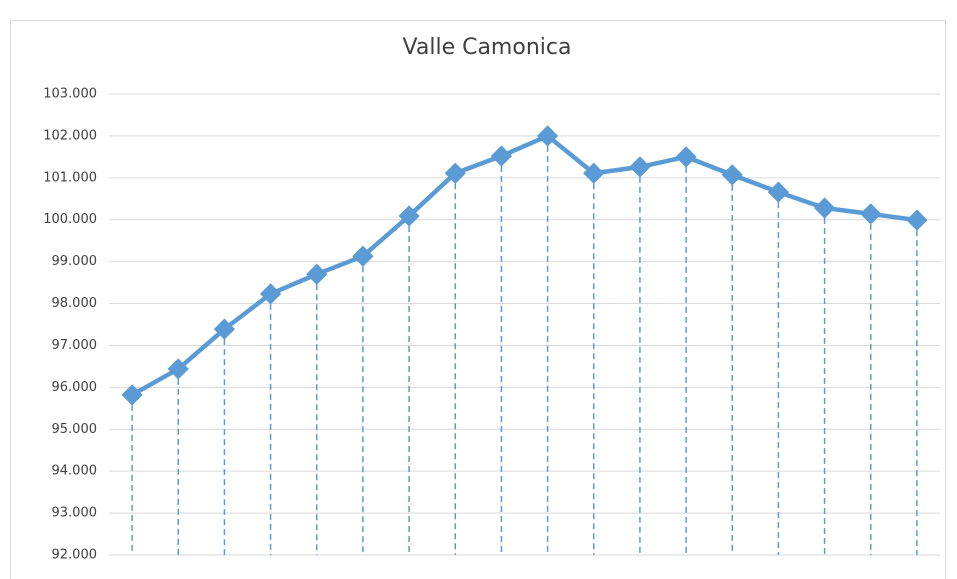 This screenshot has width=957, height=579. What do you see at coordinates (75, 555) in the screenshot?
I see `y-tick-label: 92.000` at bounding box center [75, 555].